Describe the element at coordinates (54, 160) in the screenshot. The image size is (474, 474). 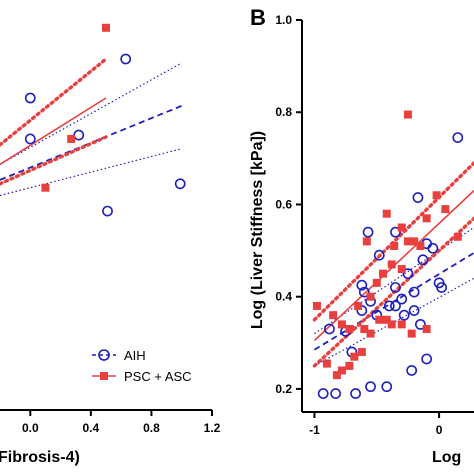
I see `panel-a-psc-ci-lower-line` at that location.